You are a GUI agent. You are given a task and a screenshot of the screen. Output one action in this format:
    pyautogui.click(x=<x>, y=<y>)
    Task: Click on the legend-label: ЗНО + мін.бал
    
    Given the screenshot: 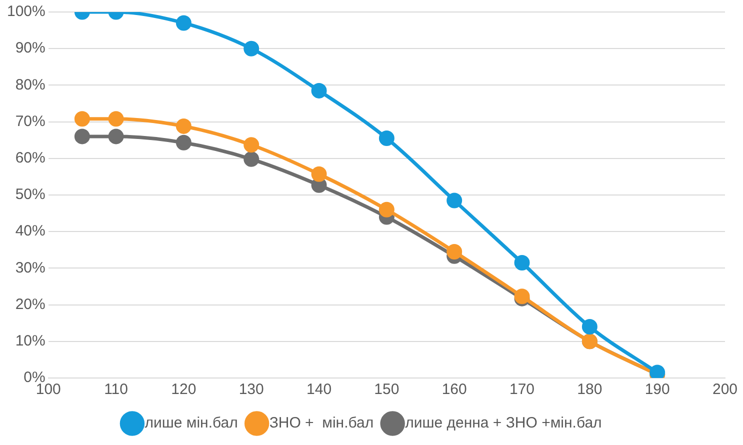 What is the action you would take?
    pyautogui.click(x=321, y=423)
    